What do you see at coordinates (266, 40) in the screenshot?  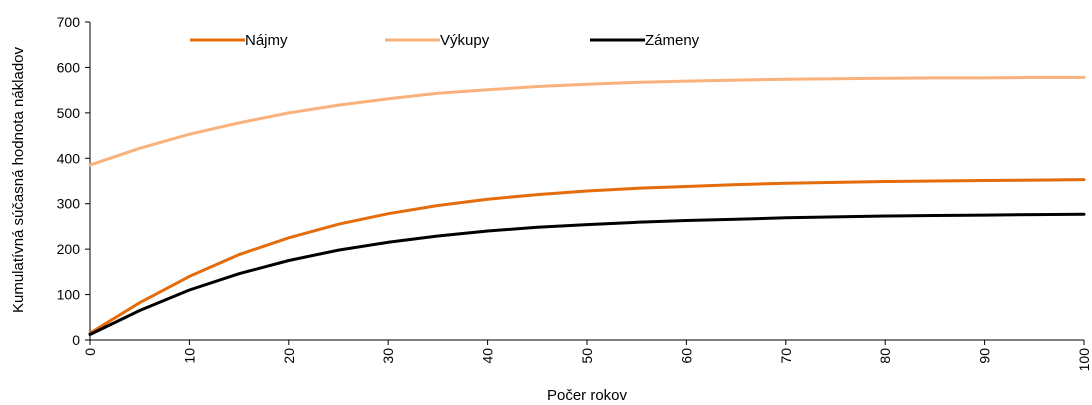 I see `legend-label: Nájmy` at bounding box center [266, 40].